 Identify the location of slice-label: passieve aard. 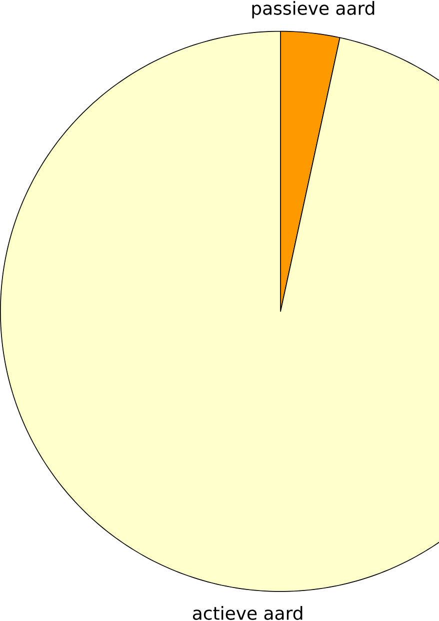
(313, 9).